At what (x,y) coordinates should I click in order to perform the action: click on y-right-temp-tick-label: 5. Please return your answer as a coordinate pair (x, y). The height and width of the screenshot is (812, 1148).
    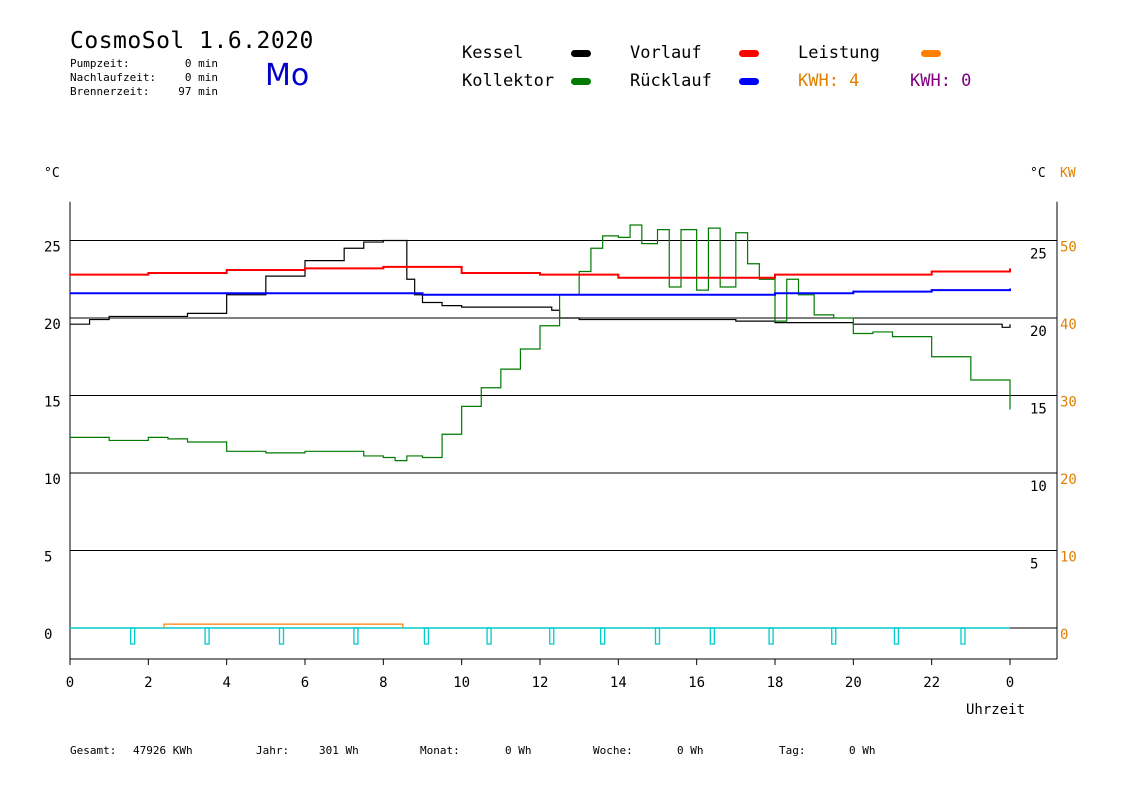
    Looking at the image, I should click on (1034, 565).